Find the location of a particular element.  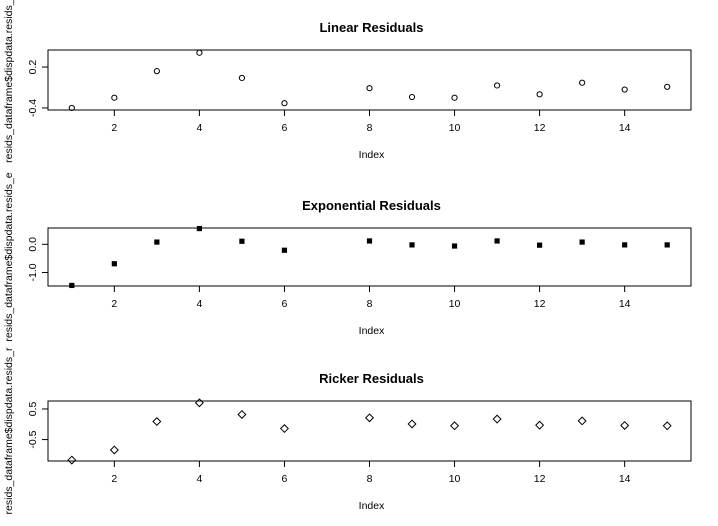

y-axis-label: resids_dataframe$dispdata.resids_l is located at coordinates (9, 81).